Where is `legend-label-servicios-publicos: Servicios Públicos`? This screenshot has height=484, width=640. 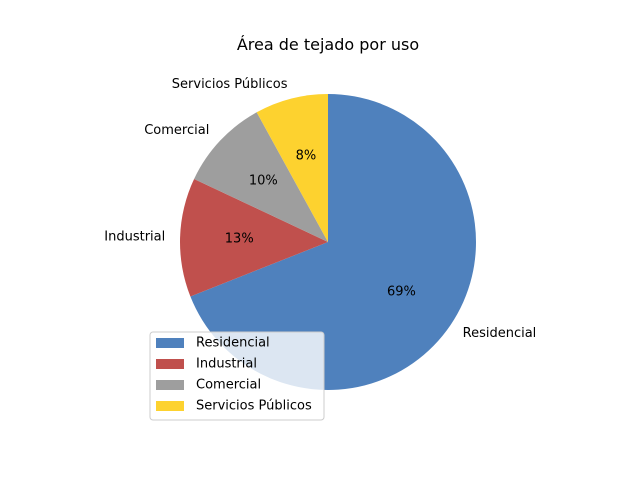
legend-label-servicios-publicos: Servicios Públicos is located at coordinates (254, 406).